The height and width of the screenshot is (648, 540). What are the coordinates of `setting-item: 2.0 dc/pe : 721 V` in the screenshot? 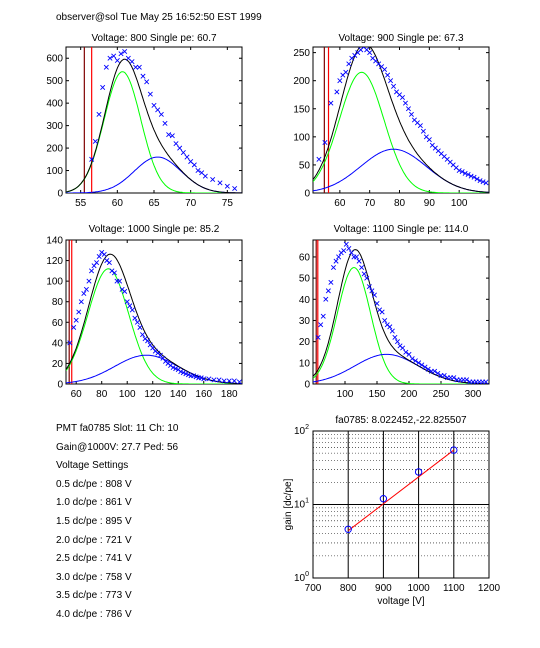 It's located at (94, 540).